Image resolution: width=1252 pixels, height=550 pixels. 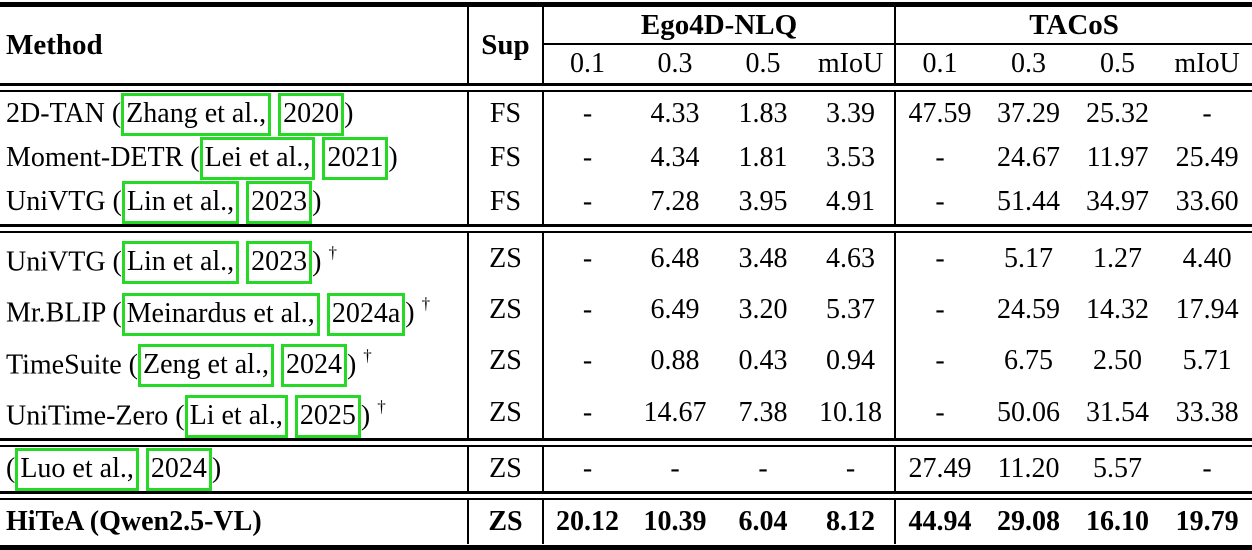 I want to click on method-cell: TimeSuite (Zeng et al., 2024) †, so click(x=234, y=361).